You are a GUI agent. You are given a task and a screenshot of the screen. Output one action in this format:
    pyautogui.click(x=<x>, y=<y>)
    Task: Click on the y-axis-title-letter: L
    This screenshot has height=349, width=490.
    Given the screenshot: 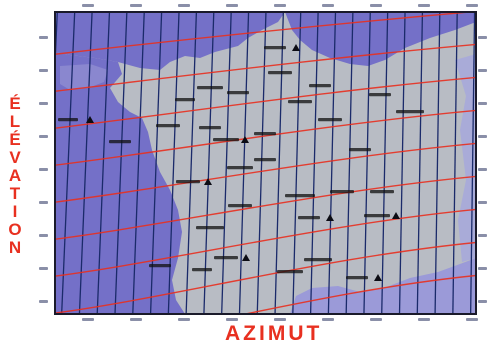 What is the action you would take?
    pyautogui.click(x=16, y=121)
    